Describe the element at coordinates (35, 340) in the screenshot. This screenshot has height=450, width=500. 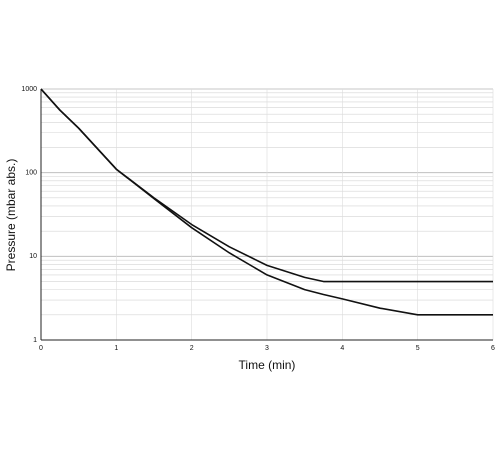
I see `y-tick-label: 1` at that location.